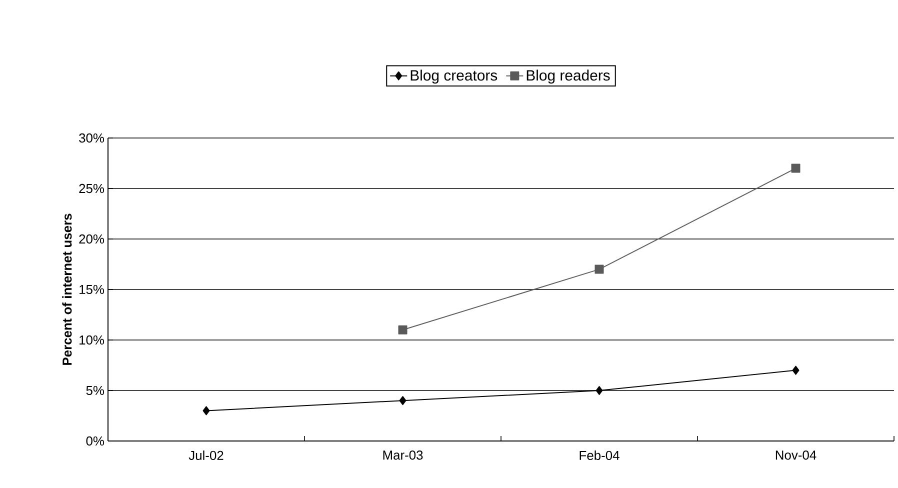 This screenshot has height=488, width=898. What do you see at coordinates (91, 239) in the screenshot?
I see `y-tick-label: 20%` at bounding box center [91, 239].